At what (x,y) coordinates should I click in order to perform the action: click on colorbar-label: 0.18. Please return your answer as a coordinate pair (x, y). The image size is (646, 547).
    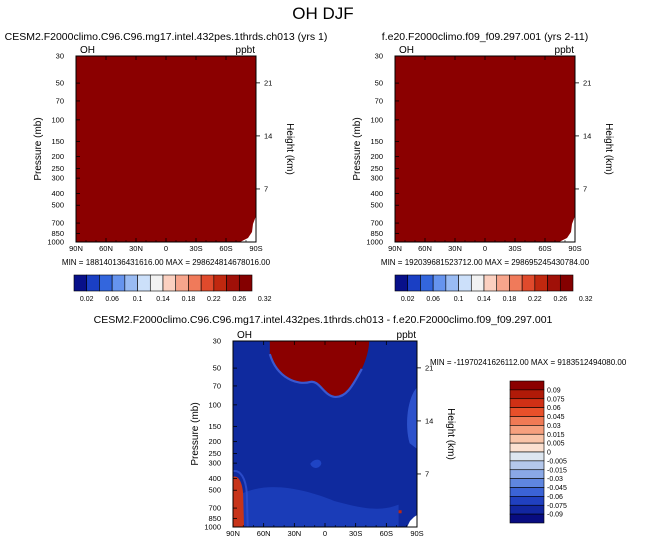
    Looking at the image, I should click on (510, 299).